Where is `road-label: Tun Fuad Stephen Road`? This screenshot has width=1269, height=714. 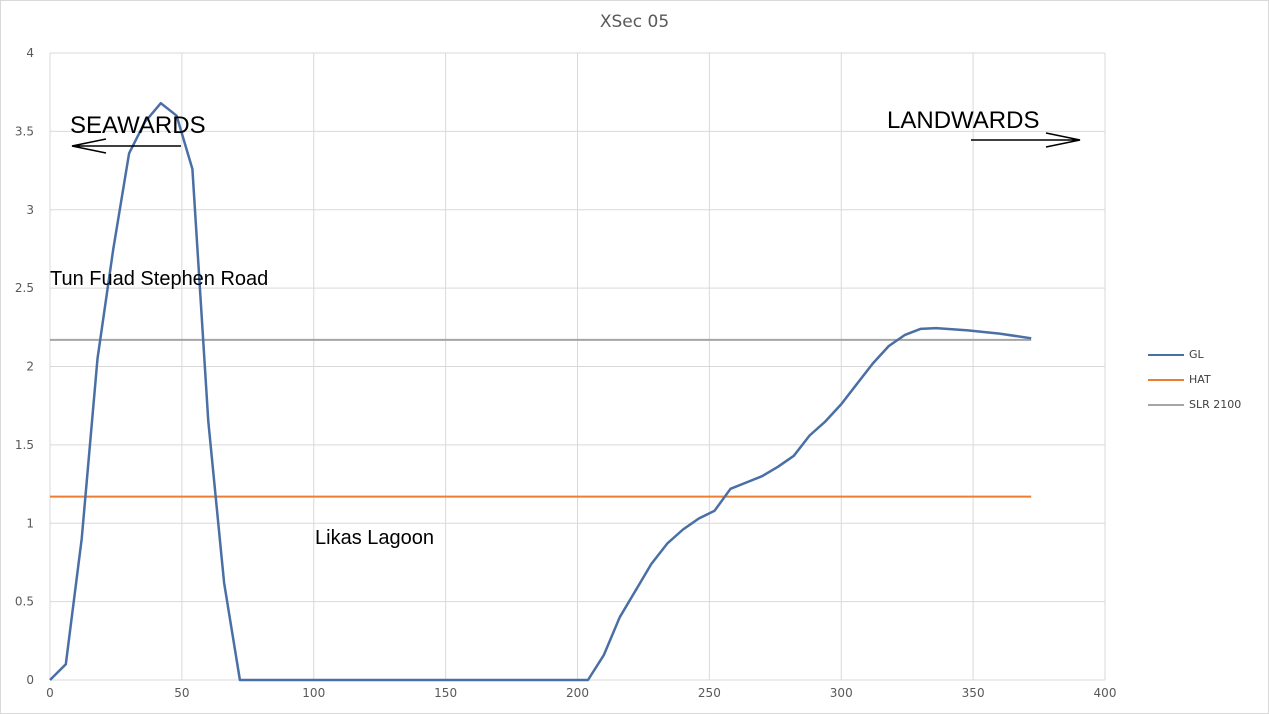
road-label: Tun Fuad Stephen Road is located at coordinates (159, 279).